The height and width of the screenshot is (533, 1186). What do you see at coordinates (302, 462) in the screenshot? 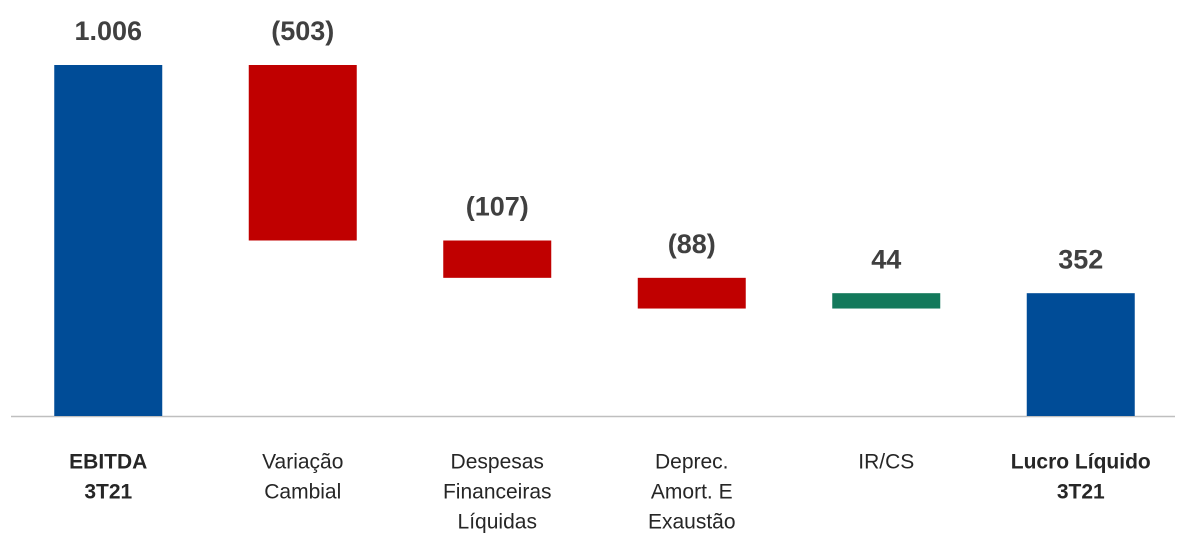
I see `category-label: Variação` at bounding box center [302, 462].